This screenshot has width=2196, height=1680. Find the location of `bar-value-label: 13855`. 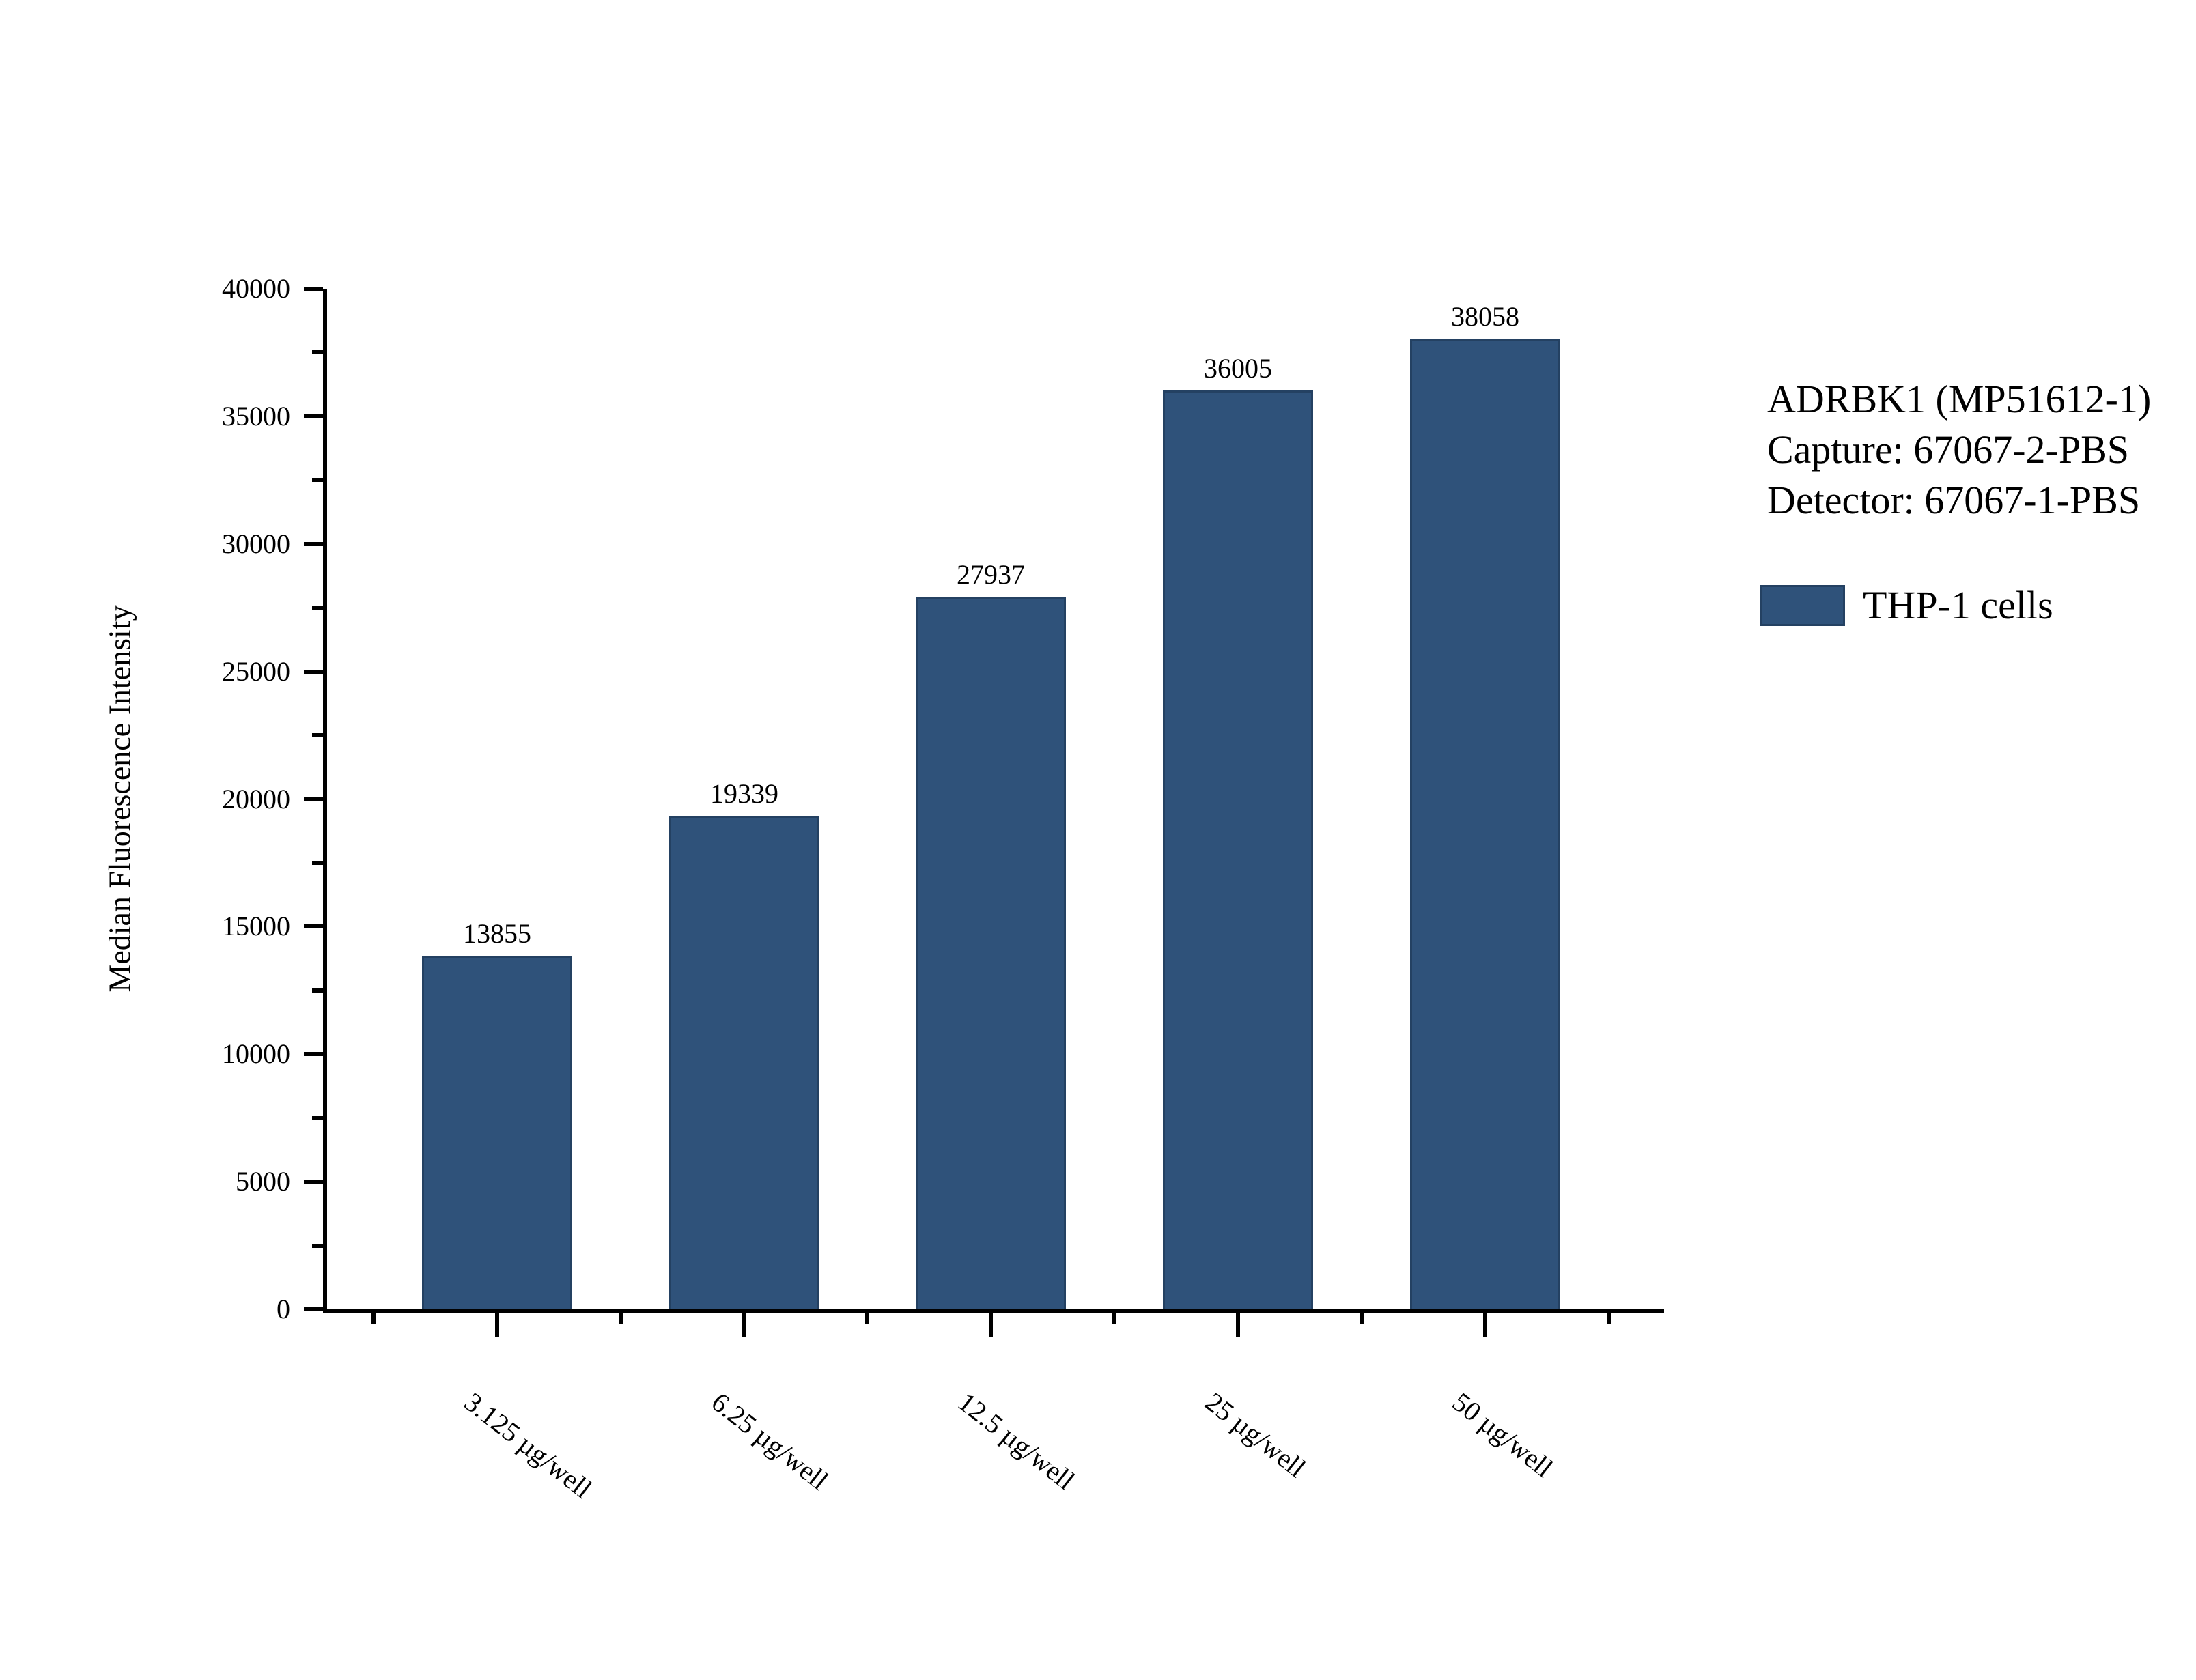

bar-value-label: 13855 is located at coordinates (497, 934).